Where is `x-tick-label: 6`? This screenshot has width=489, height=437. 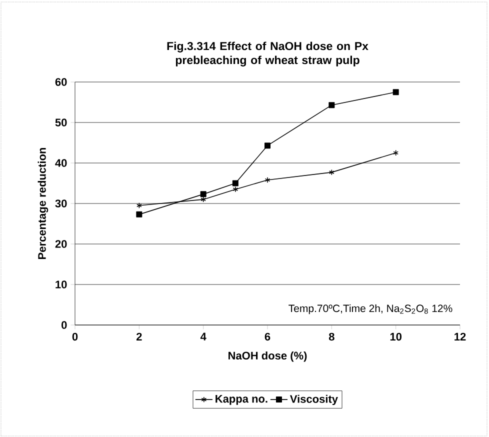 x-tick-label: 6 is located at coordinates (267, 336).